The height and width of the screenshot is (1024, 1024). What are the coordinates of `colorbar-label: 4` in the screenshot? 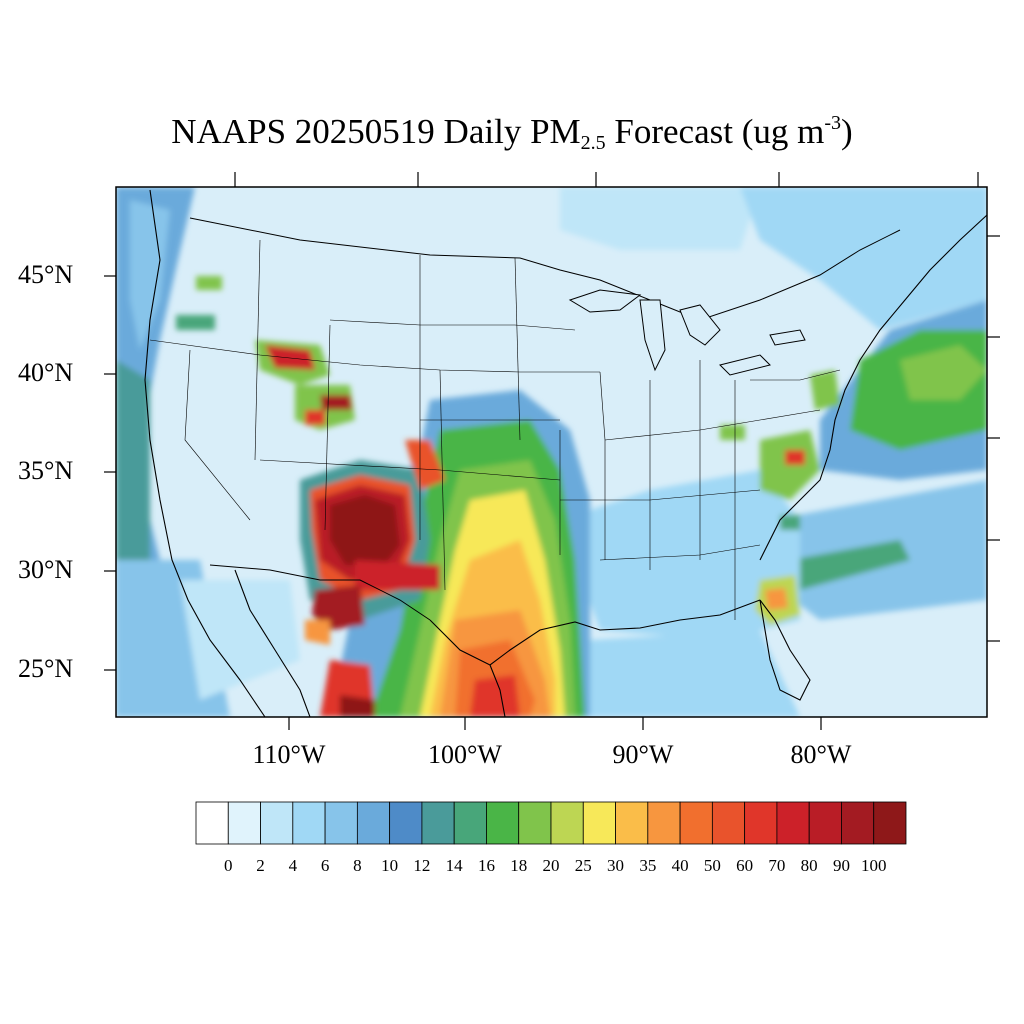 It's located at (293, 865).